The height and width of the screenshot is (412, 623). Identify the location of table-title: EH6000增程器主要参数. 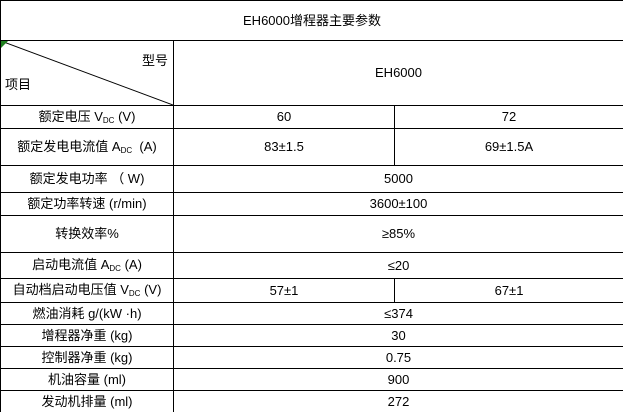
(311, 20).